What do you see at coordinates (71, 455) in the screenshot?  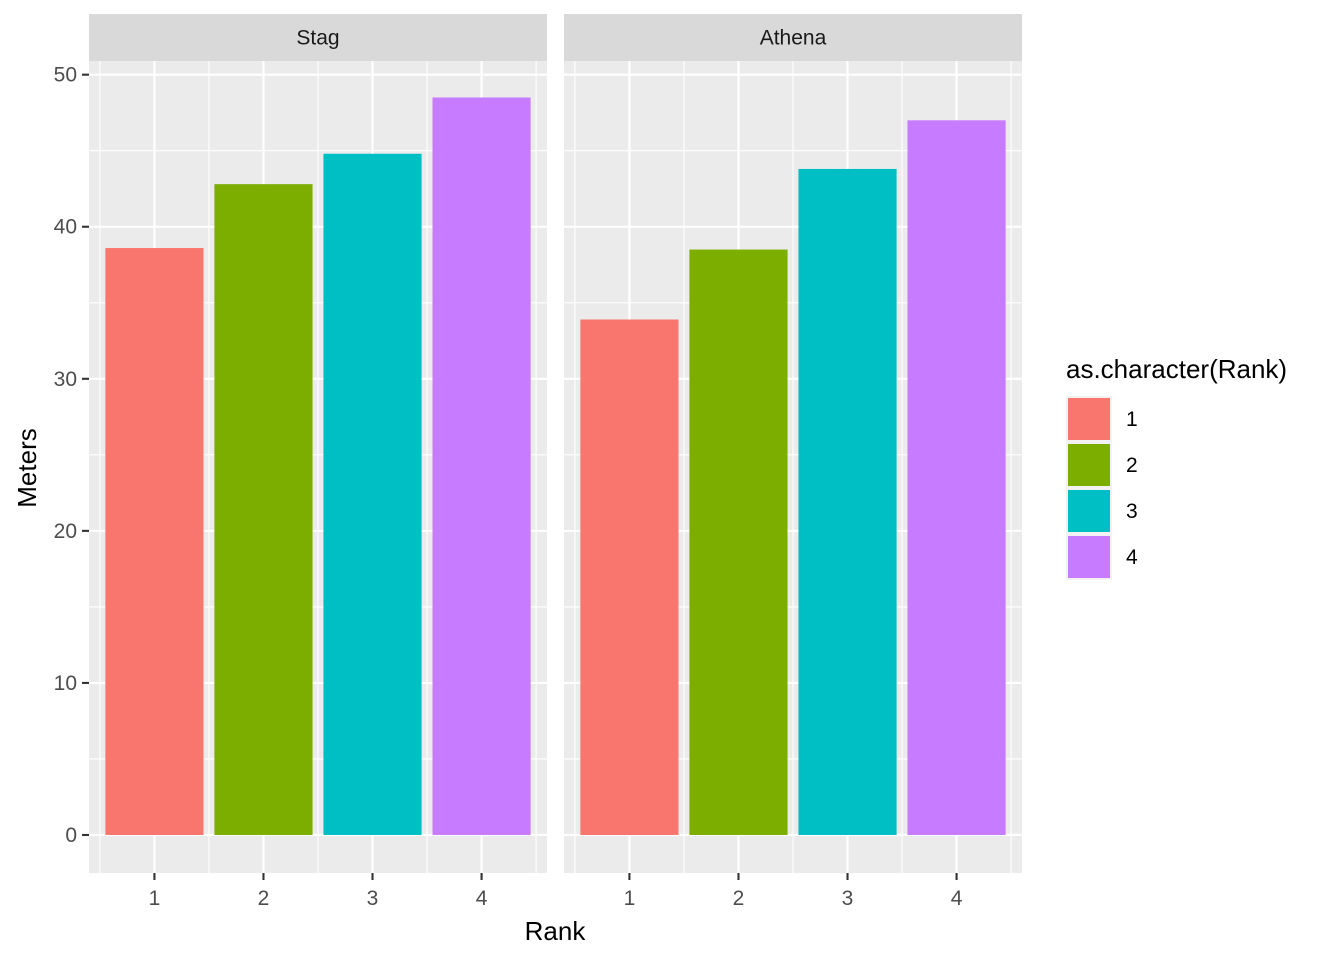 I see `y-axis: 0 10 20 30 40 50` at bounding box center [71, 455].